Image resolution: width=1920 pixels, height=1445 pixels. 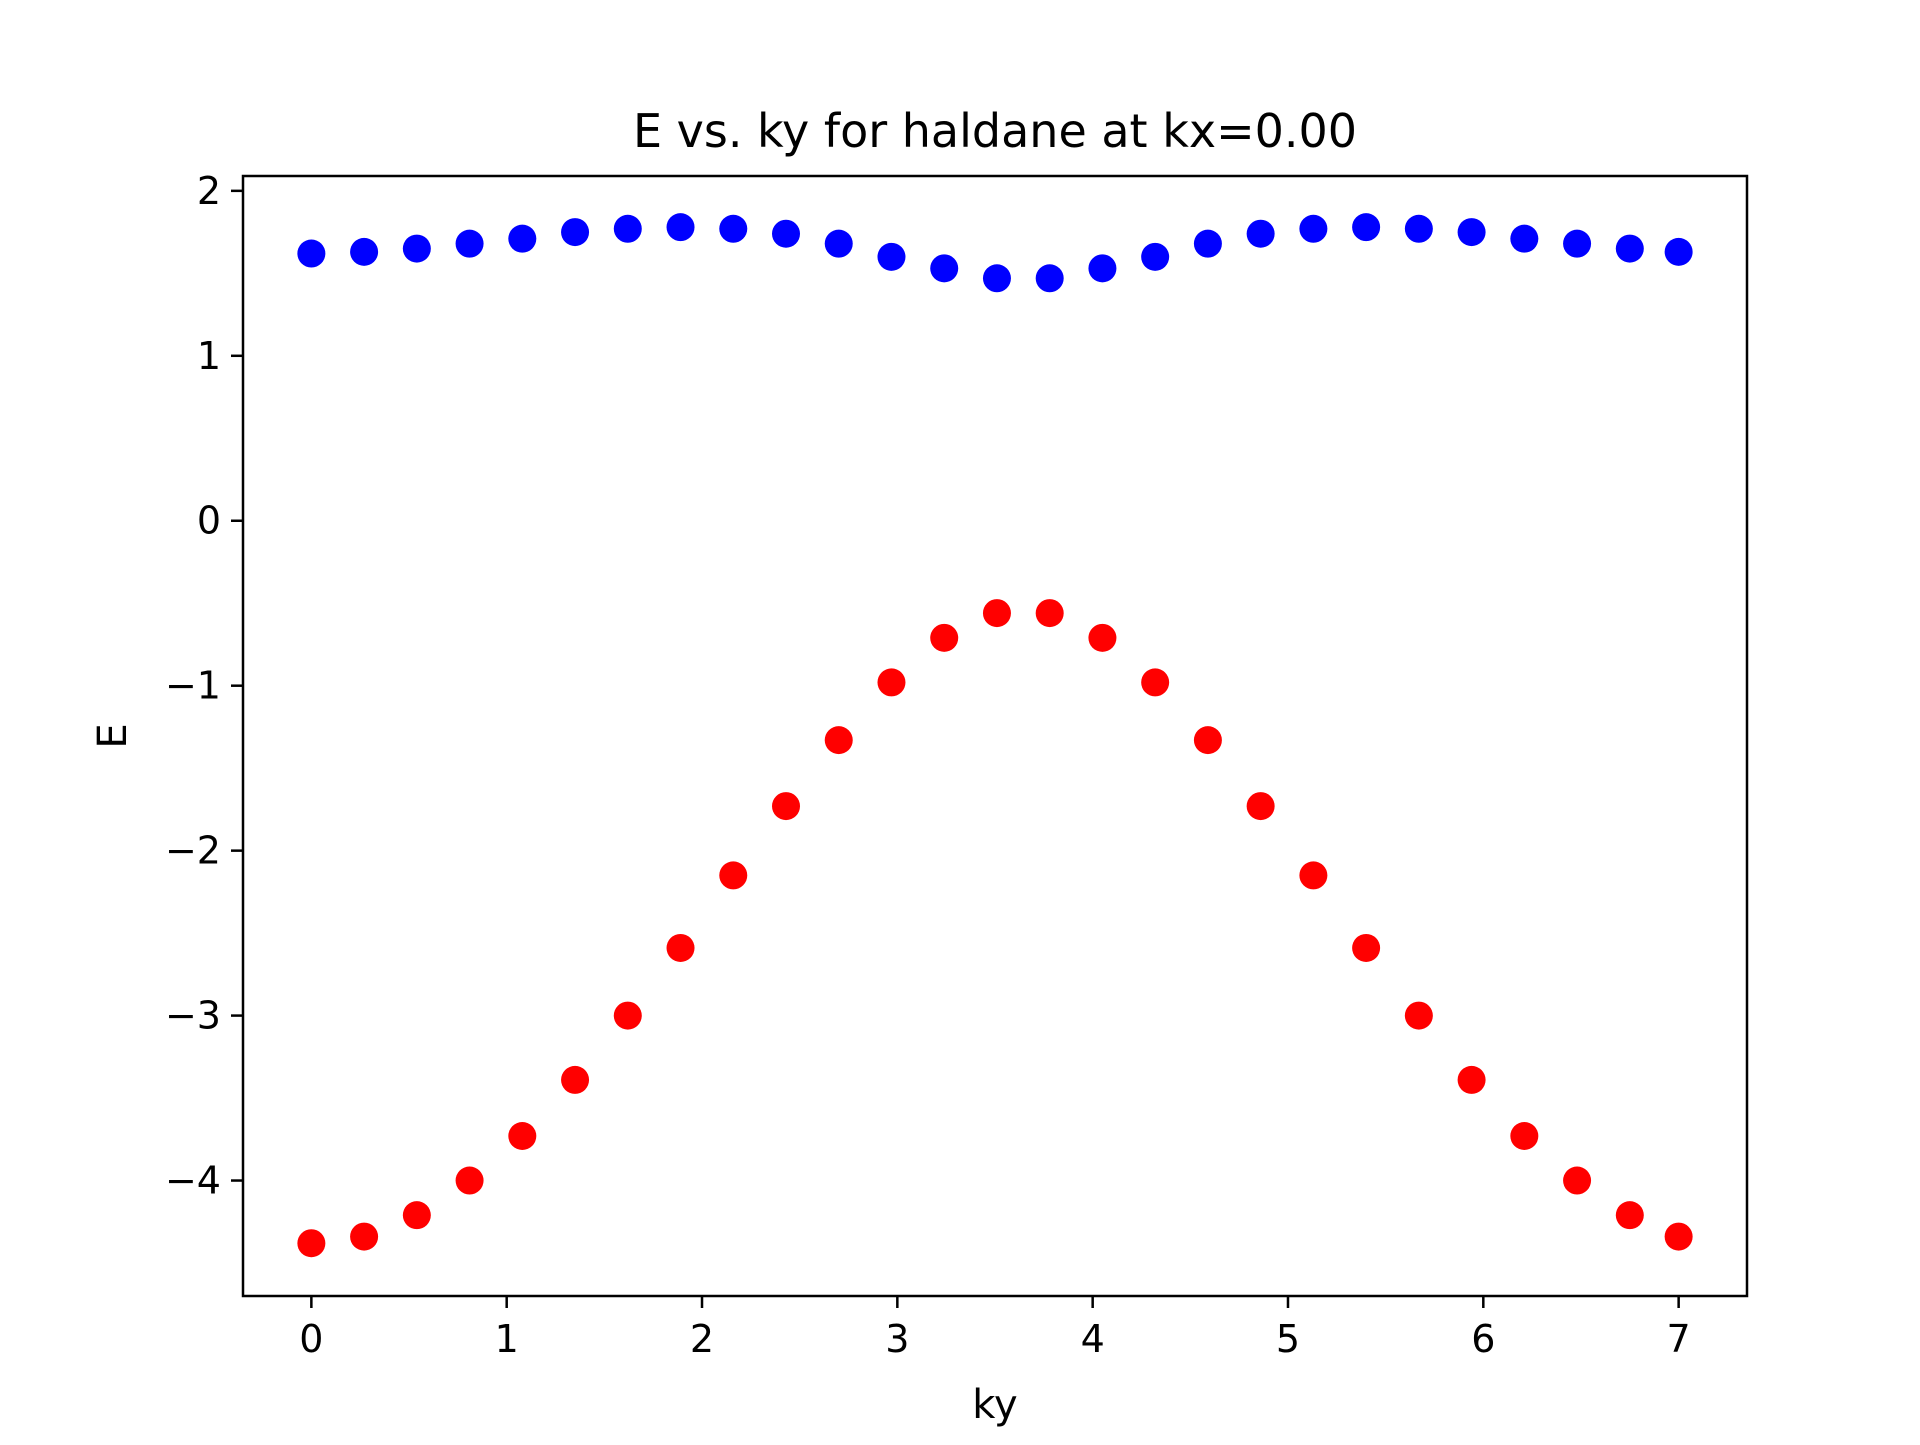 I want to click on x-tick-label: 6, so click(x=1483, y=1339).